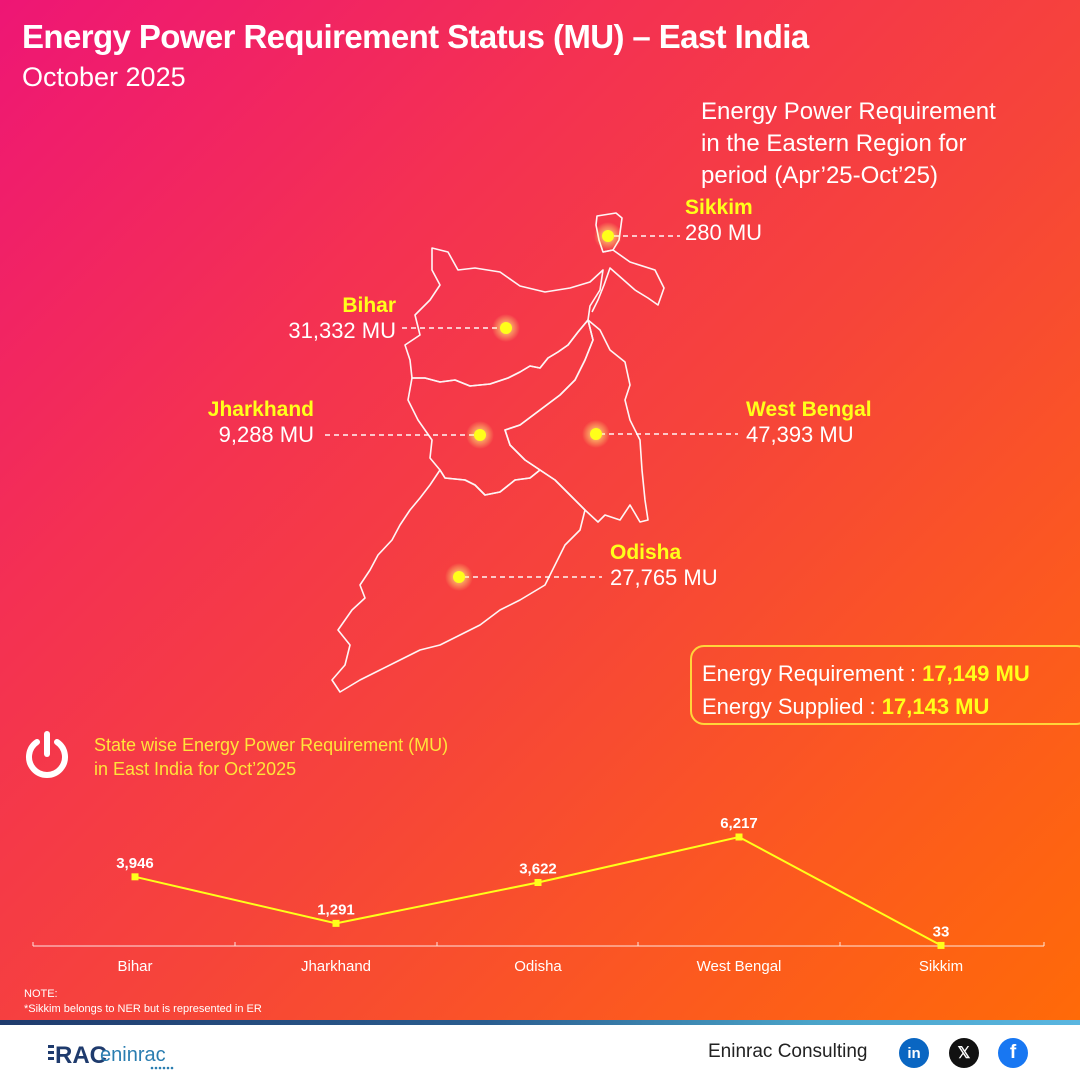 The width and height of the screenshot is (1080, 1080). I want to click on supplied-row: Energy Supplied : 17,143 MU, so click(891, 706).